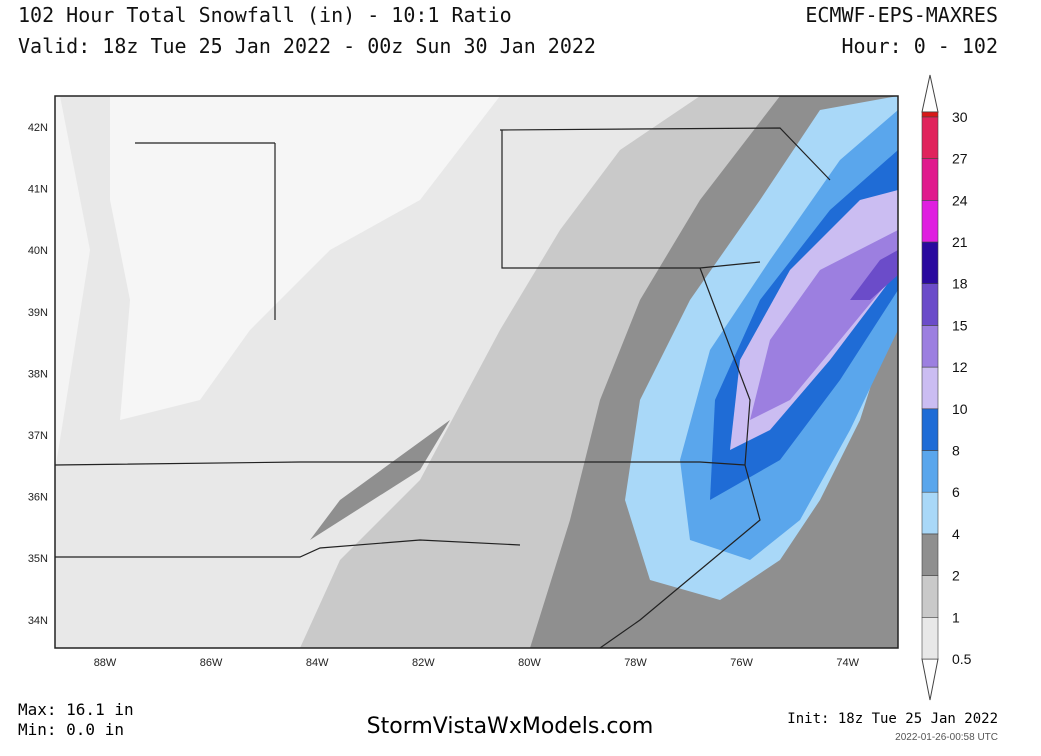  What do you see at coordinates (962, 659) in the screenshot?
I see `colorbar-label: 0.5` at bounding box center [962, 659].